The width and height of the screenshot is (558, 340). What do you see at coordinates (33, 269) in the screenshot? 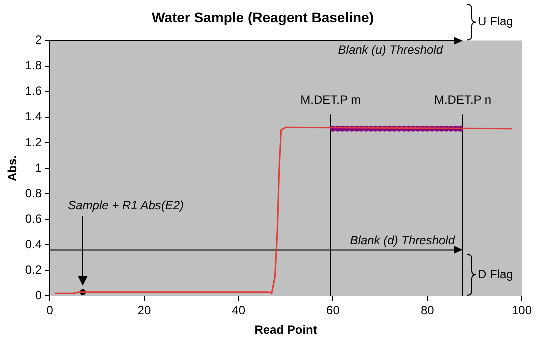
I see `y-tick-label: 0.2` at bounding box center [33, 269].